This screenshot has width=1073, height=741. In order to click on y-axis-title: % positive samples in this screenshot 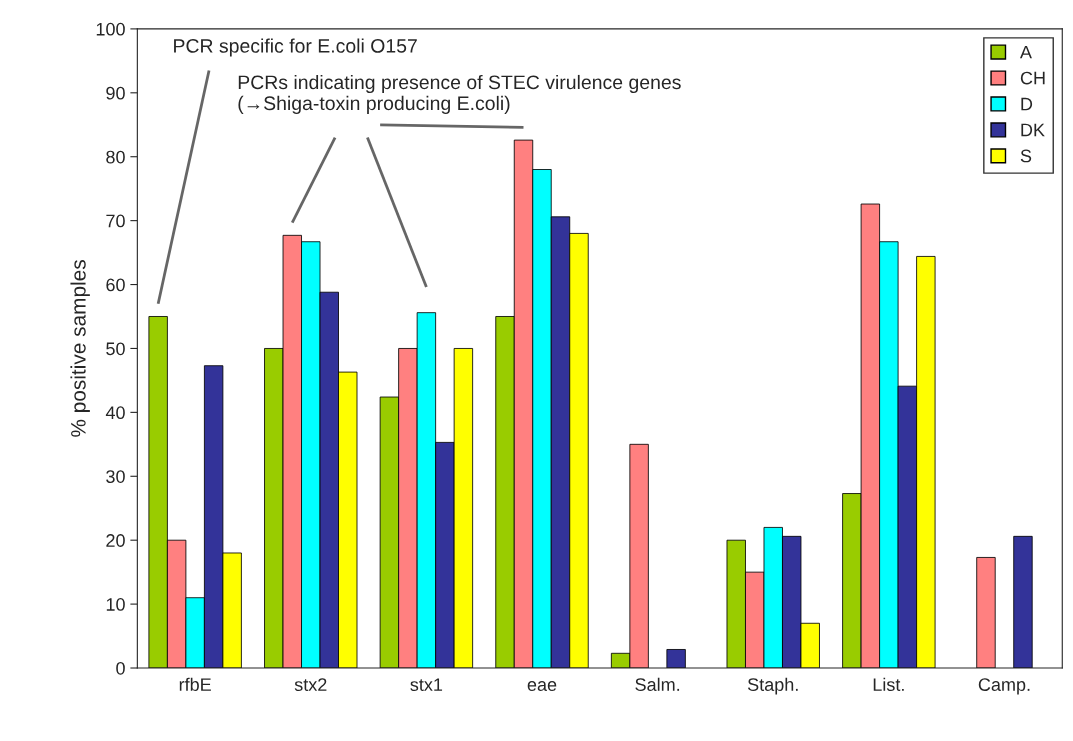, I will do `click(80, 348)`.